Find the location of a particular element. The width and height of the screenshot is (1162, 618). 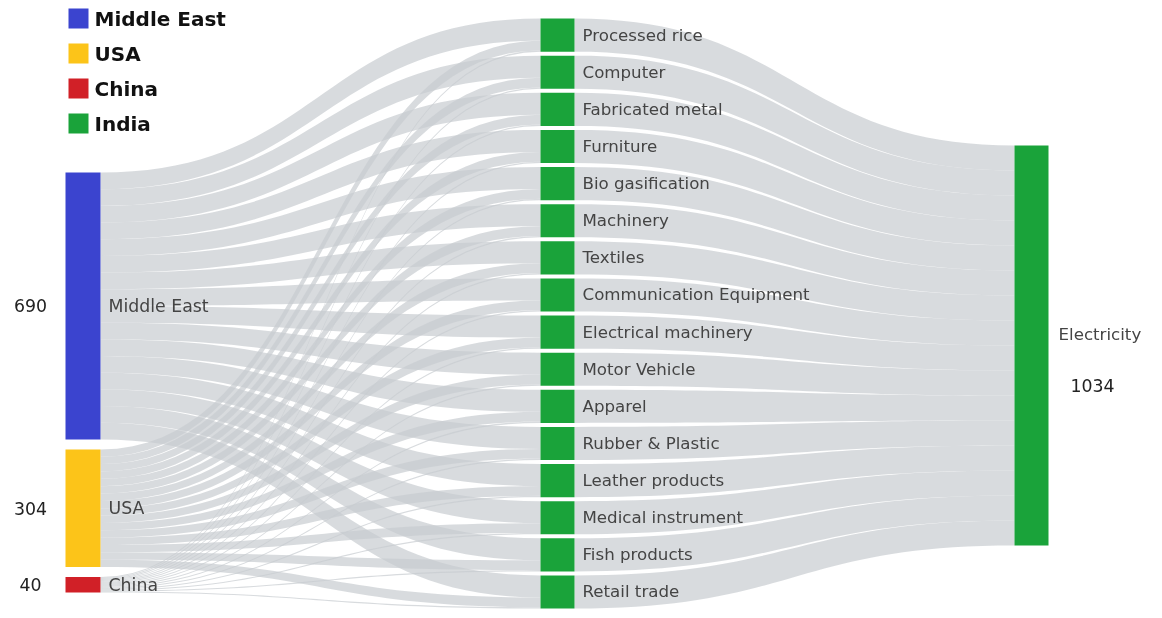

category-label: Medical instrument is located at coordinates (663, 518).